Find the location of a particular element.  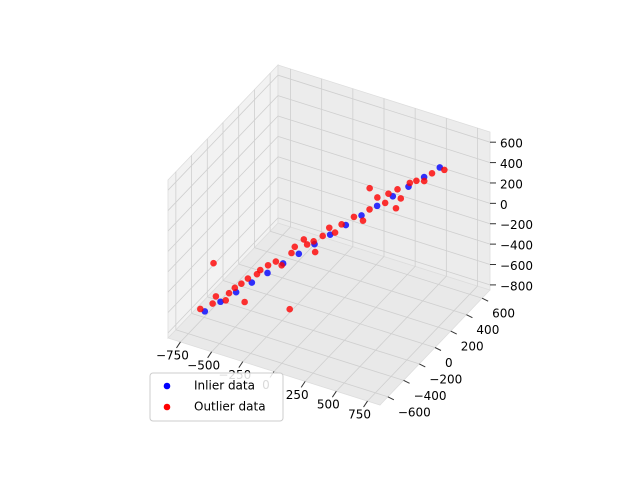

legend-label: Outlier data is located at coordinates (230, 407).